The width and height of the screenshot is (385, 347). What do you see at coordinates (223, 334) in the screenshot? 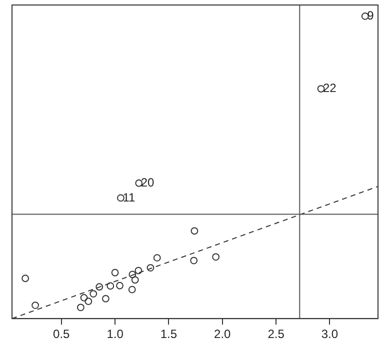
I see `x-tick-label: 2.0` at bounding box center [223, 334].